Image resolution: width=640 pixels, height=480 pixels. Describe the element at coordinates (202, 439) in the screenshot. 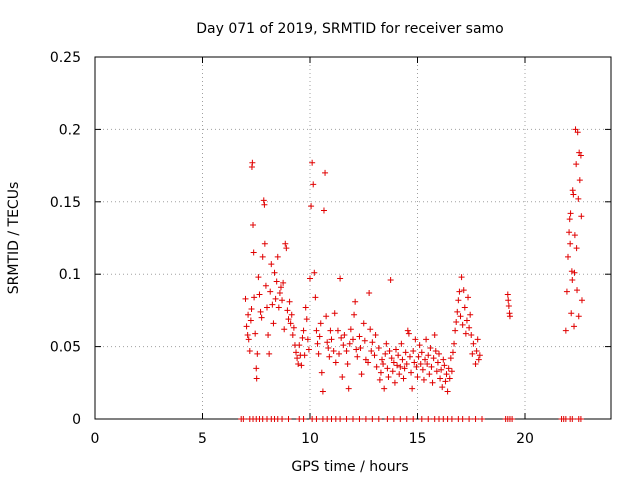

I see `x-tick-label: 5` at that location.